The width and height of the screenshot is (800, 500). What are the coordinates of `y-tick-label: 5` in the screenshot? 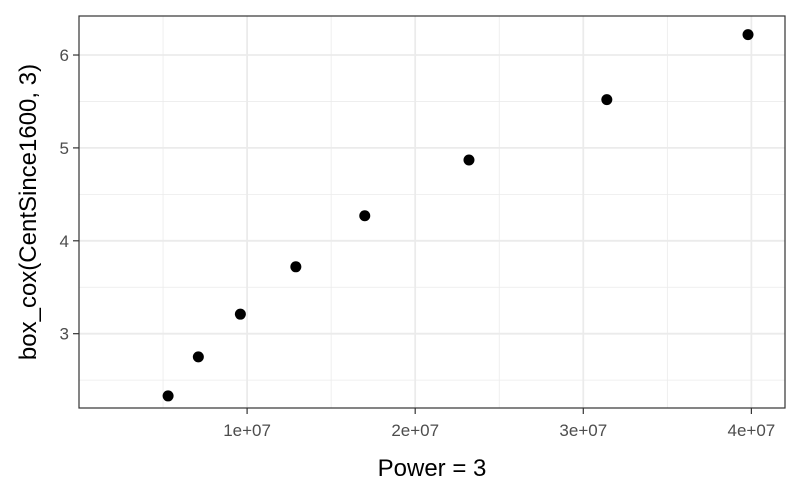 It's located at (64, 148).